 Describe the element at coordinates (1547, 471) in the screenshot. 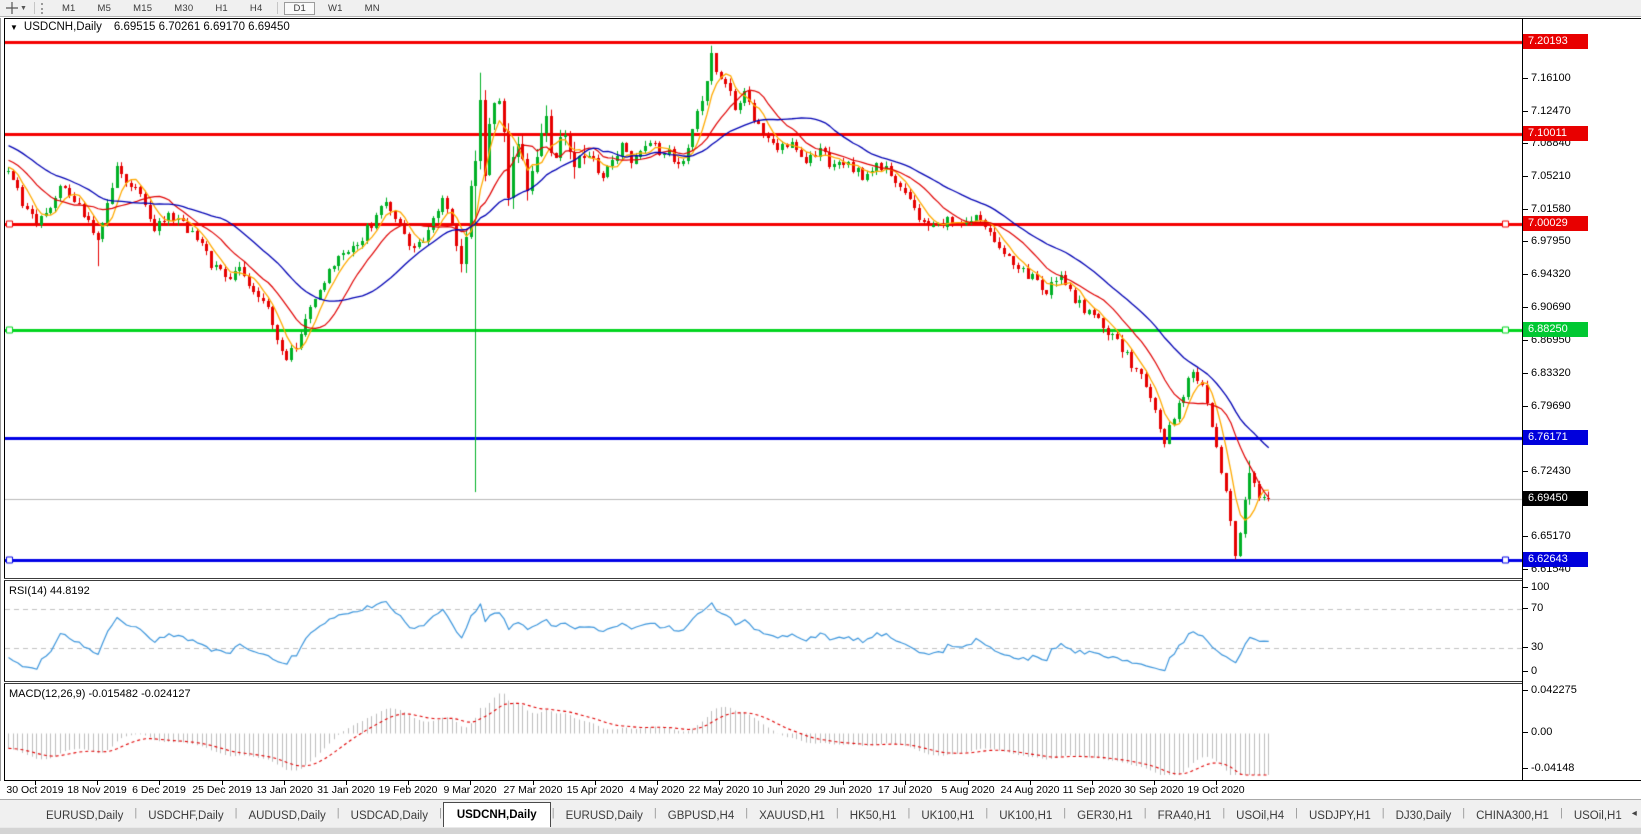

I see `price-axis-label: 6.72430` at that location.